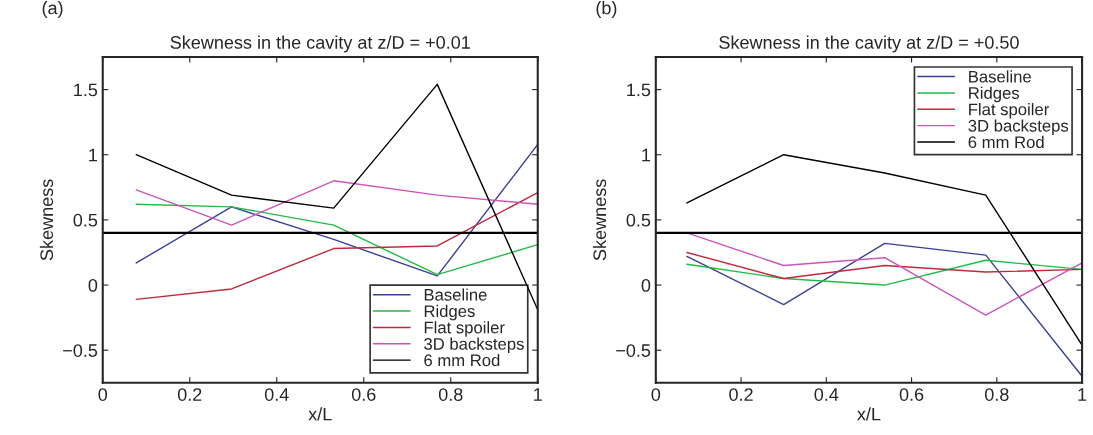 The image size is (1093, 435). What do you see at coordinates (606, 9) in the screenshot?
I see `text: (b)` at bounding box center [606, 9].